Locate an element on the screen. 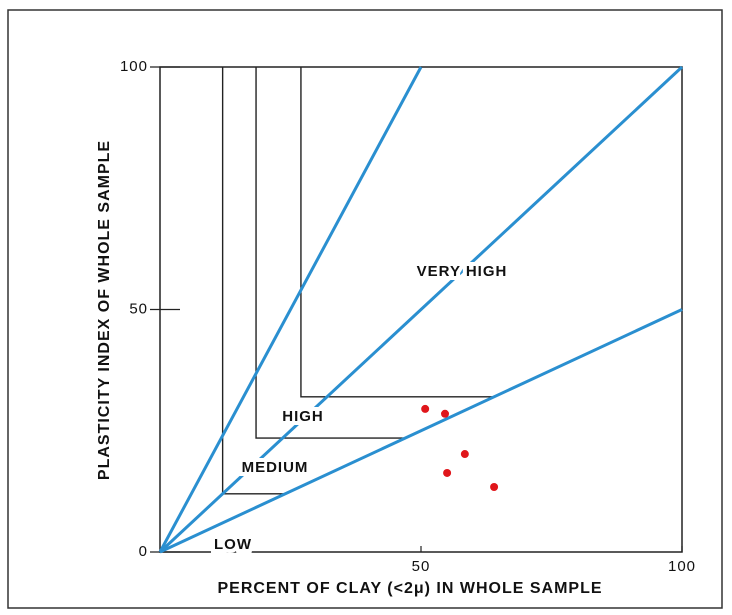  x-axis-label: PERCENT OF CLAY (<2μ) IN WHOLE SAMPLE is located at coordinates (409, 588).